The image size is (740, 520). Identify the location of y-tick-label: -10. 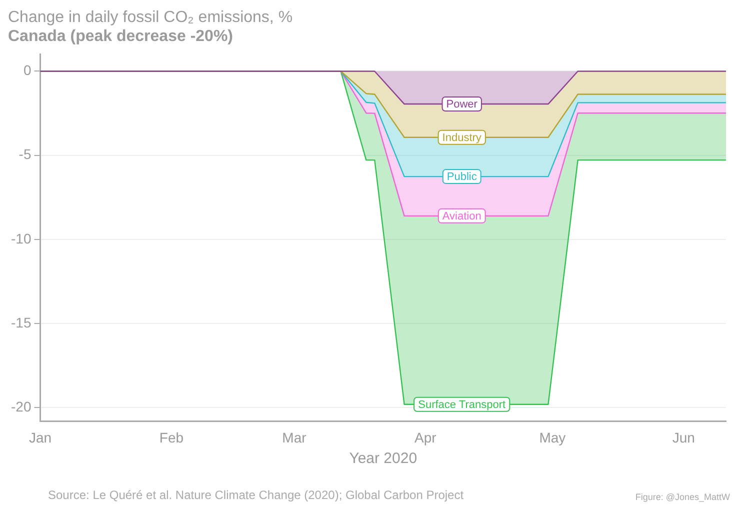
(21, 238).